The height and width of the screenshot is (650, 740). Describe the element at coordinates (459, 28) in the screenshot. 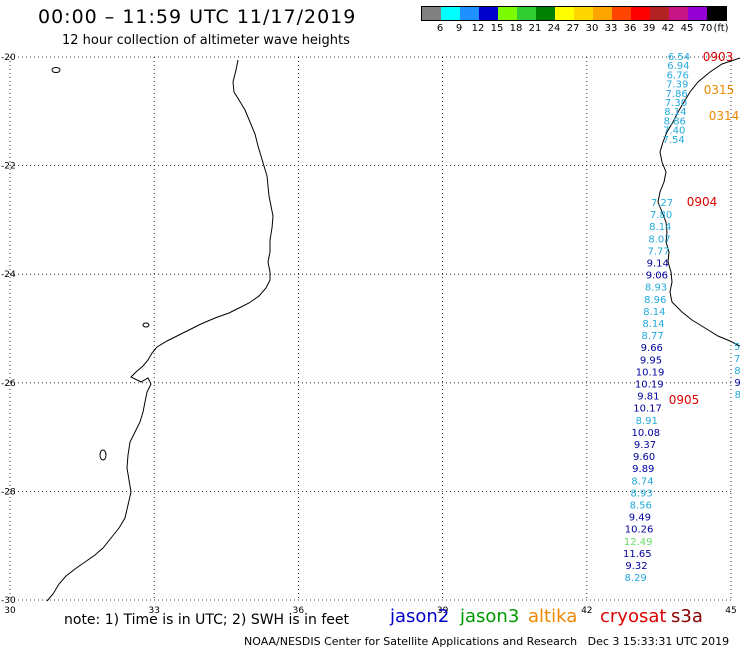

I see `legend-label: 9` at that location.